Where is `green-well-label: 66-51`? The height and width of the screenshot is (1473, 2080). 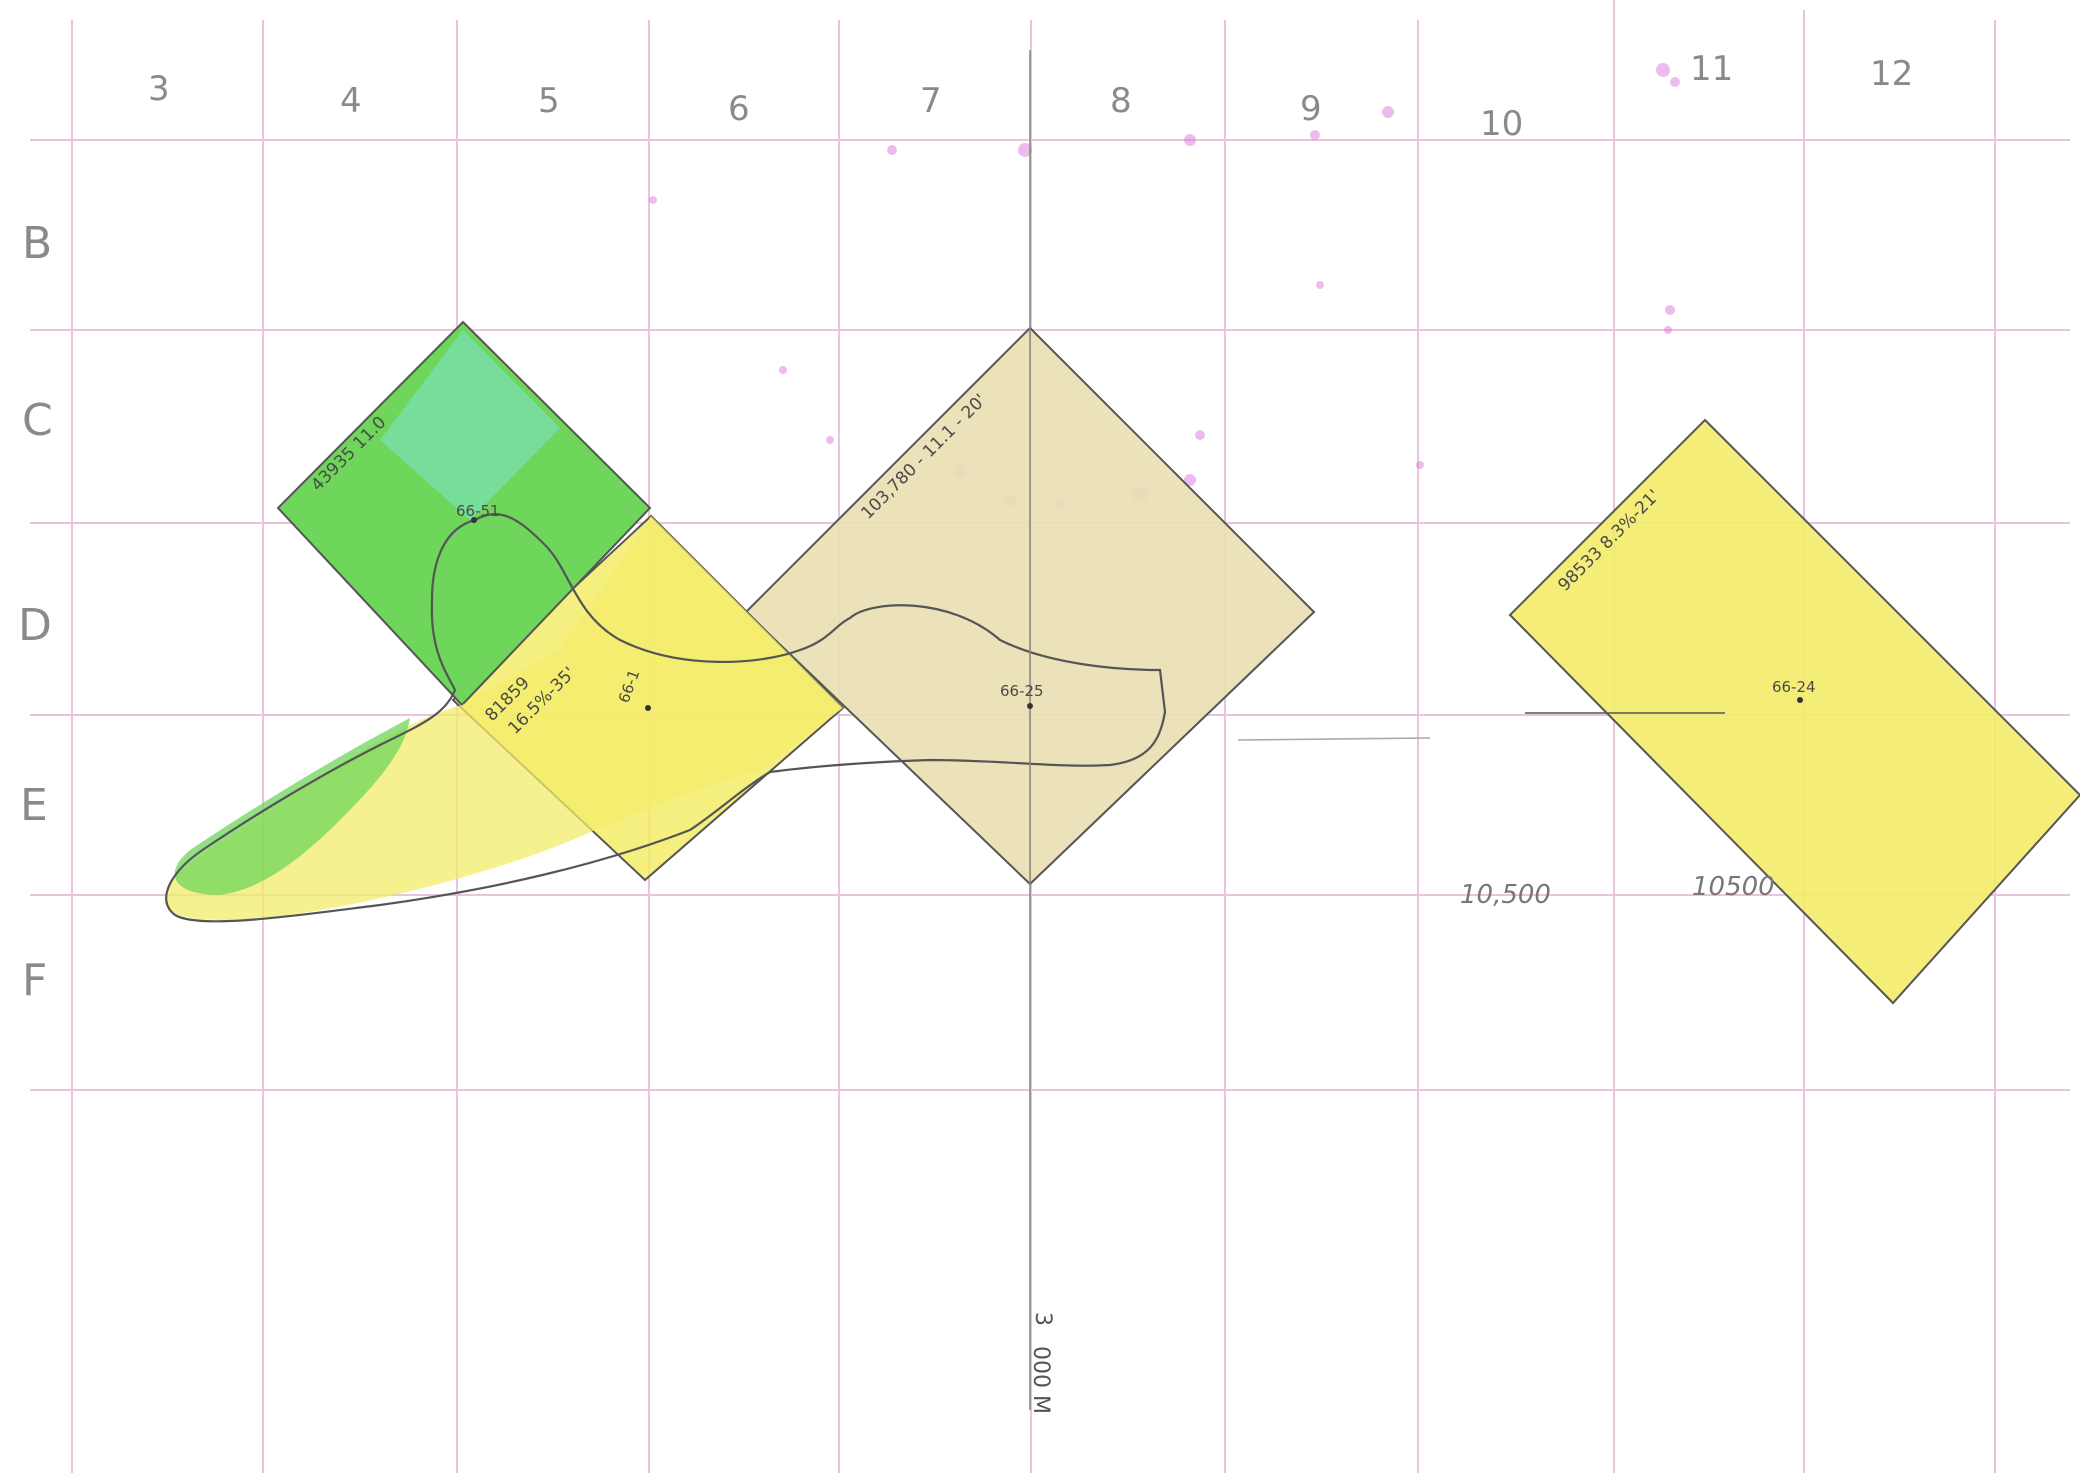 green-well-label: 66-51 is located at coordinates (478, 511).